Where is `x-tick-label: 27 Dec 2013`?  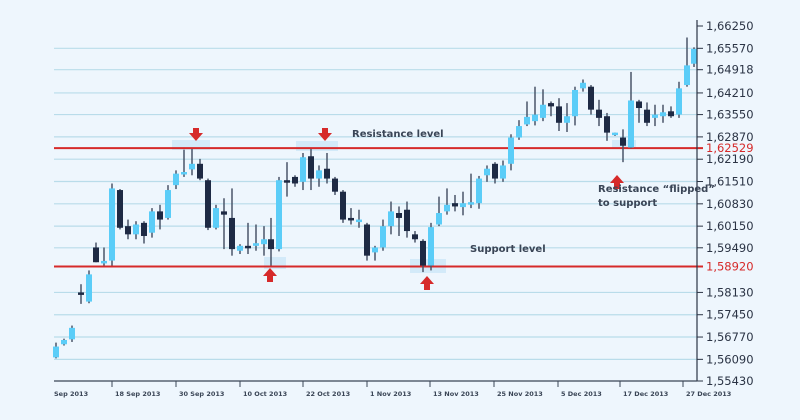 x-tick-label: 27 Dec 2013 is located at coordinates (708, 394).